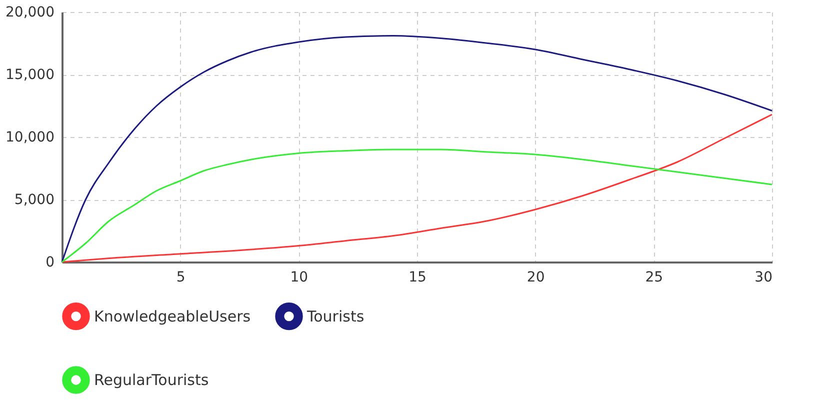 The width and height of the screenshot is (827, 417). Describe the element at coordinates (151, 380) in the screenshot. I see `legend-label: RegularTourists` at that location.